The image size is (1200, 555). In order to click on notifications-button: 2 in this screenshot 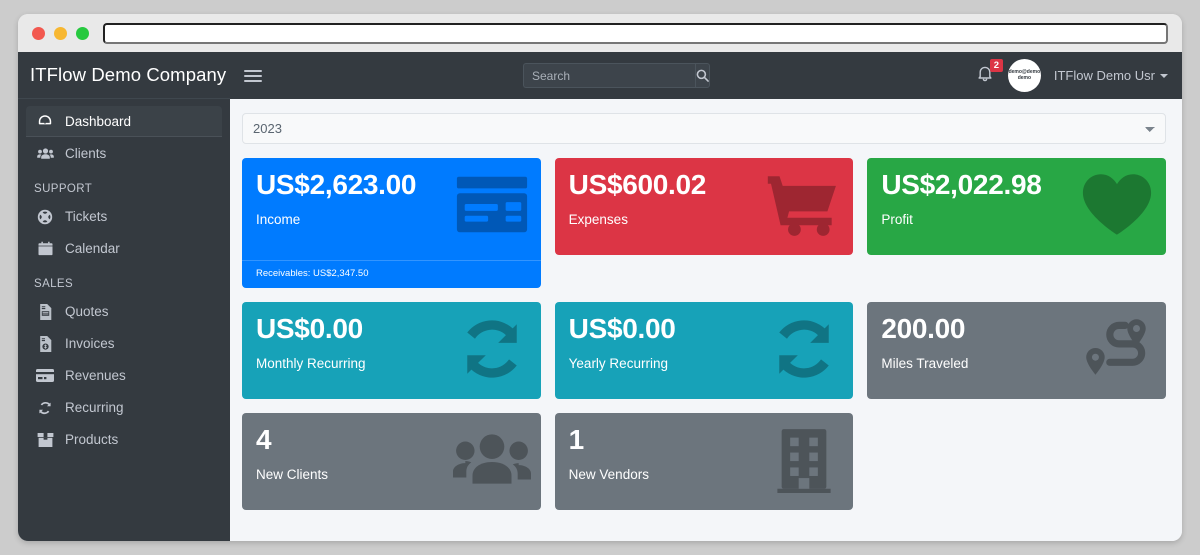, I will do `click(989, 73)`.